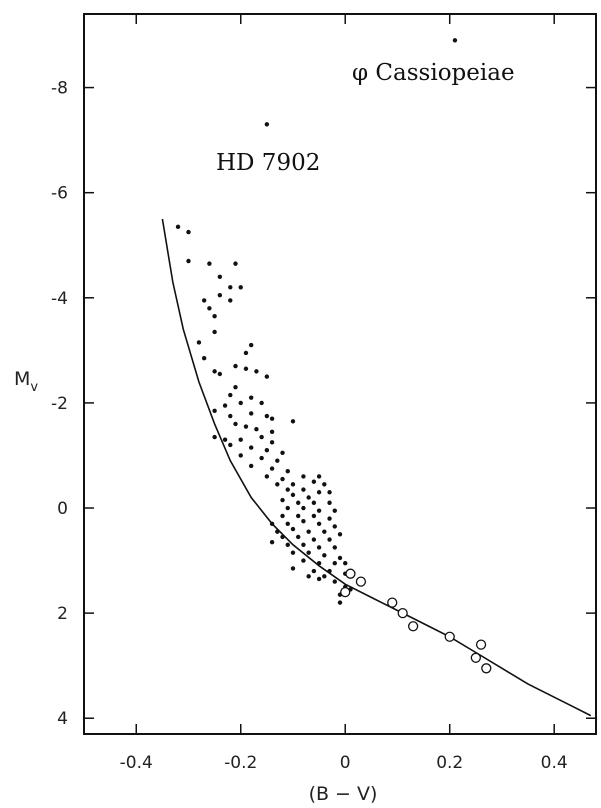 This screenshot has width=601, height=808. Describe the element at coordinates (345, 763) in the screenshot. I see `x-tick-label: 0` at that location.